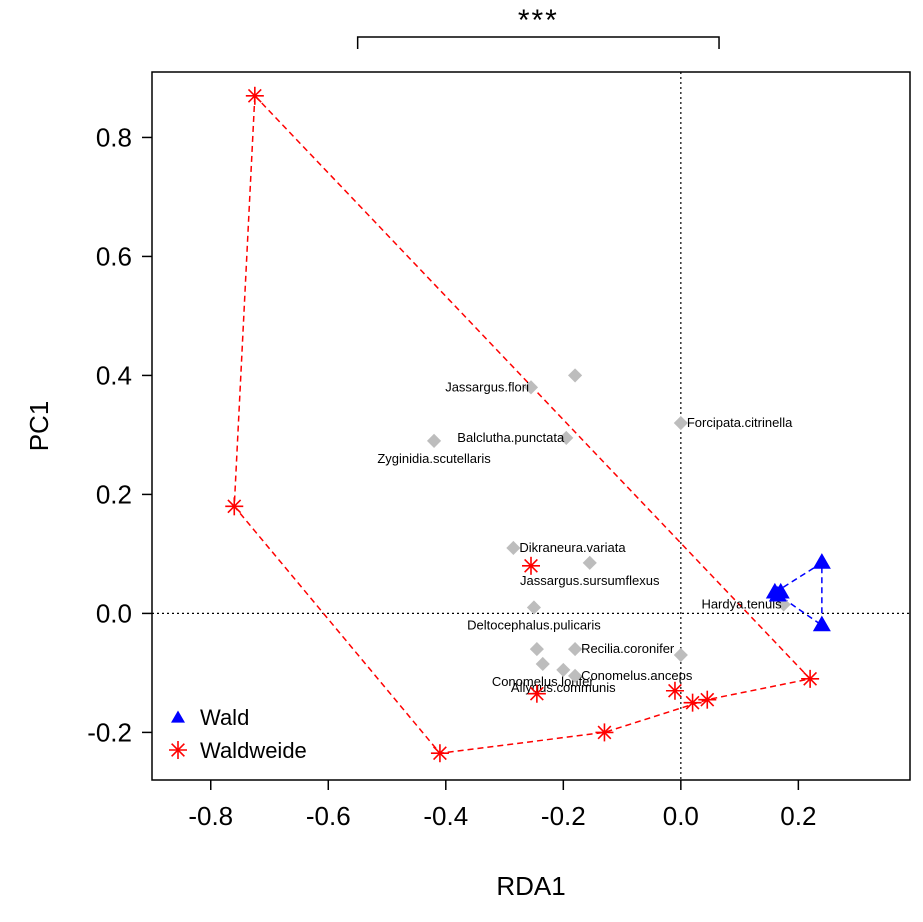  What do you see at coordinates (114, 494) in the screenshot?
I see `y-tick-label: 0.2` at bounding box center [114, 494].